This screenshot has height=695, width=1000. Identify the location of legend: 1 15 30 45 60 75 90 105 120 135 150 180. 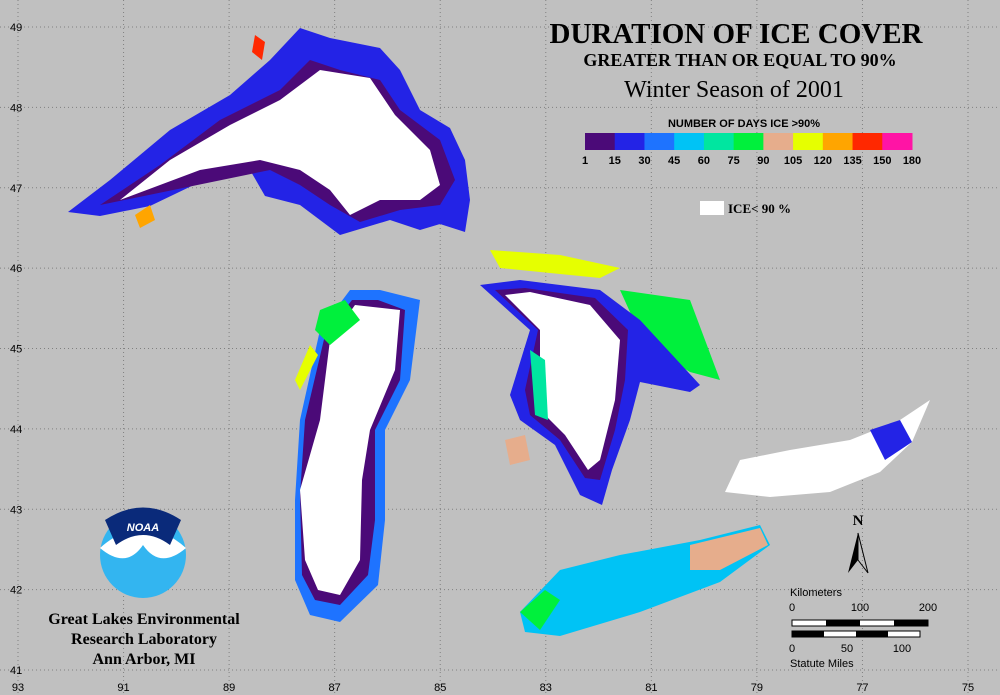
(751, 150).